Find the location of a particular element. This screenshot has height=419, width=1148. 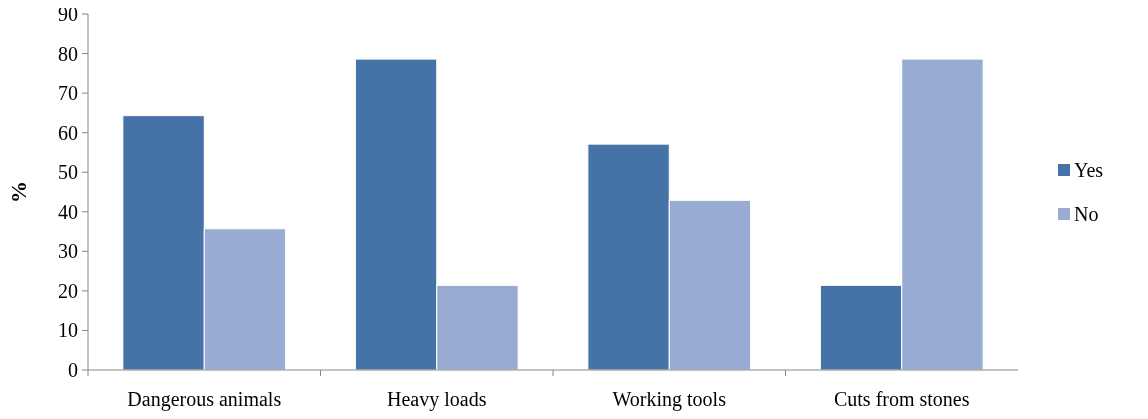

y-tick-label: 80 is located at coordinates (68, 53).